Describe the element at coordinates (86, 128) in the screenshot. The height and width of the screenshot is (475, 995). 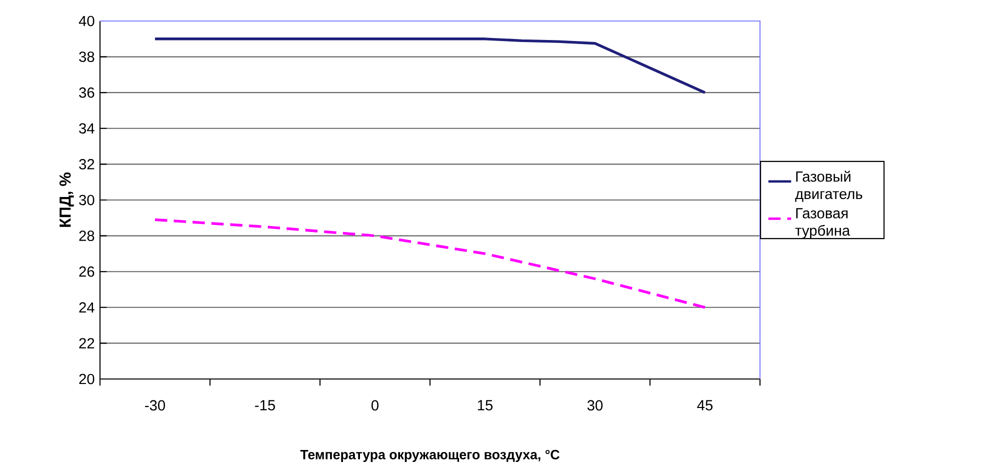
I see `y-tick-label: 34` at that location.